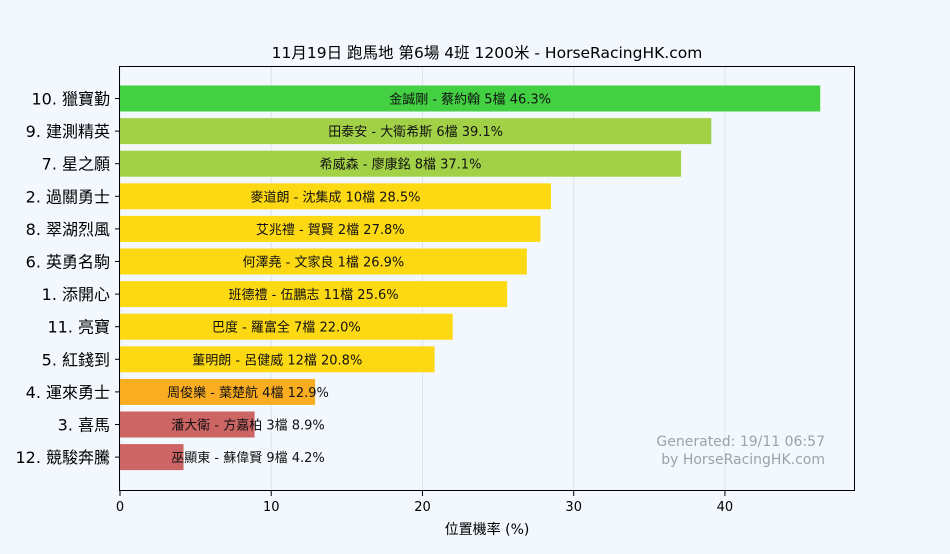 The image size is (950, 554). I want to click on bar-label-7: 巴度 - 羅富全 7檔 22.0%, so click(286, 328).